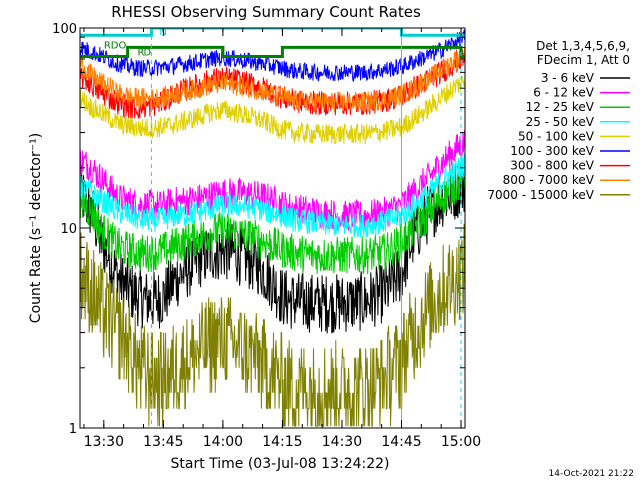 Image resolution: width=640 pixels, height=480 pixels. Describe the element at coordinates (401, 442) in the screenshot. I see `x-tick-label-5: 14:45` at that location.